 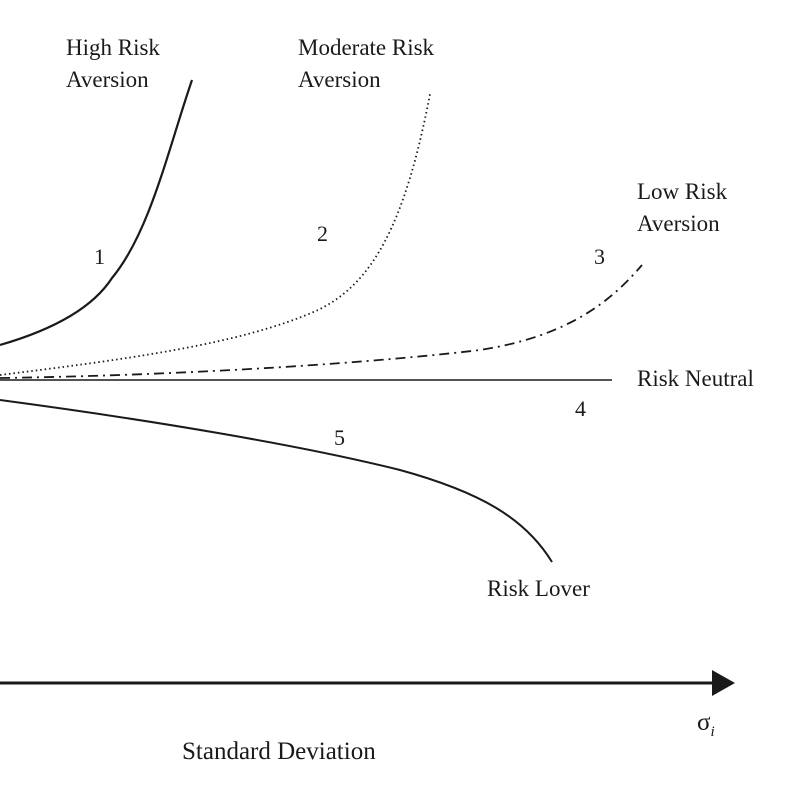 I want to click on curve-3-low-risk-aversion, so click(x=321, y=321).